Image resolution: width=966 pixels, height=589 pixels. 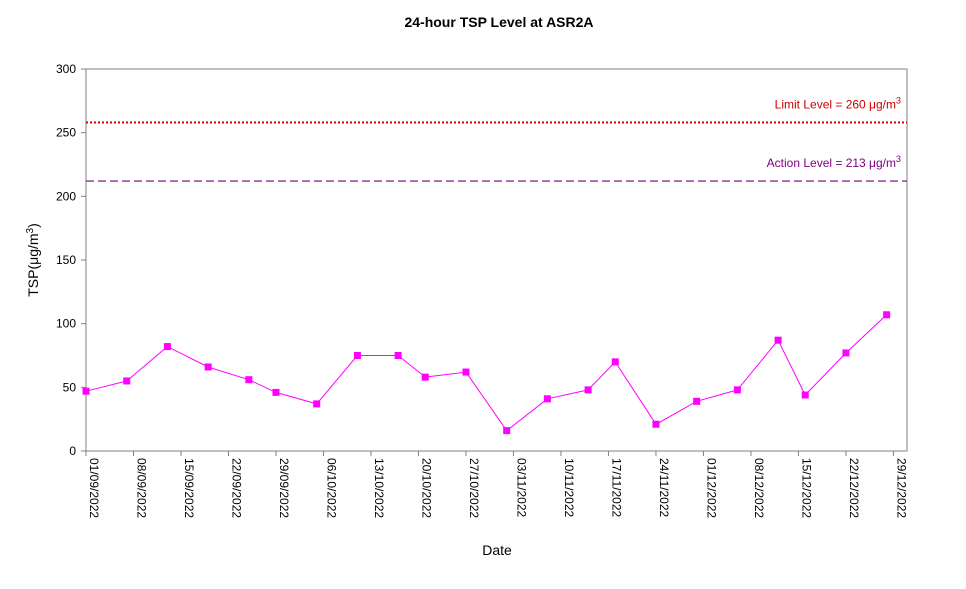 I want to click on y-tick-label: 250, so click(x=66, y=133).